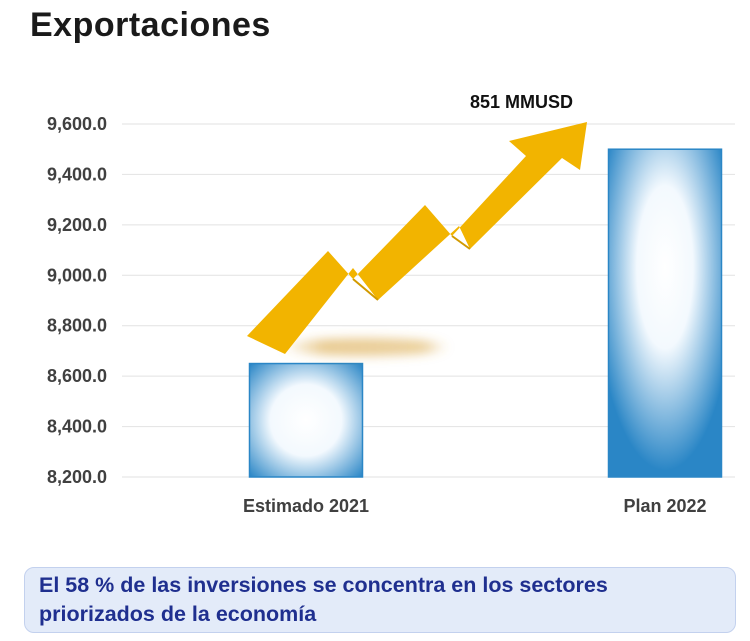 The height and width of the screenshot is (641, 750). Describe the element at coordinates (77, 326) in the screenshot. I see `y-tick-label: 8,800.0` at that location.